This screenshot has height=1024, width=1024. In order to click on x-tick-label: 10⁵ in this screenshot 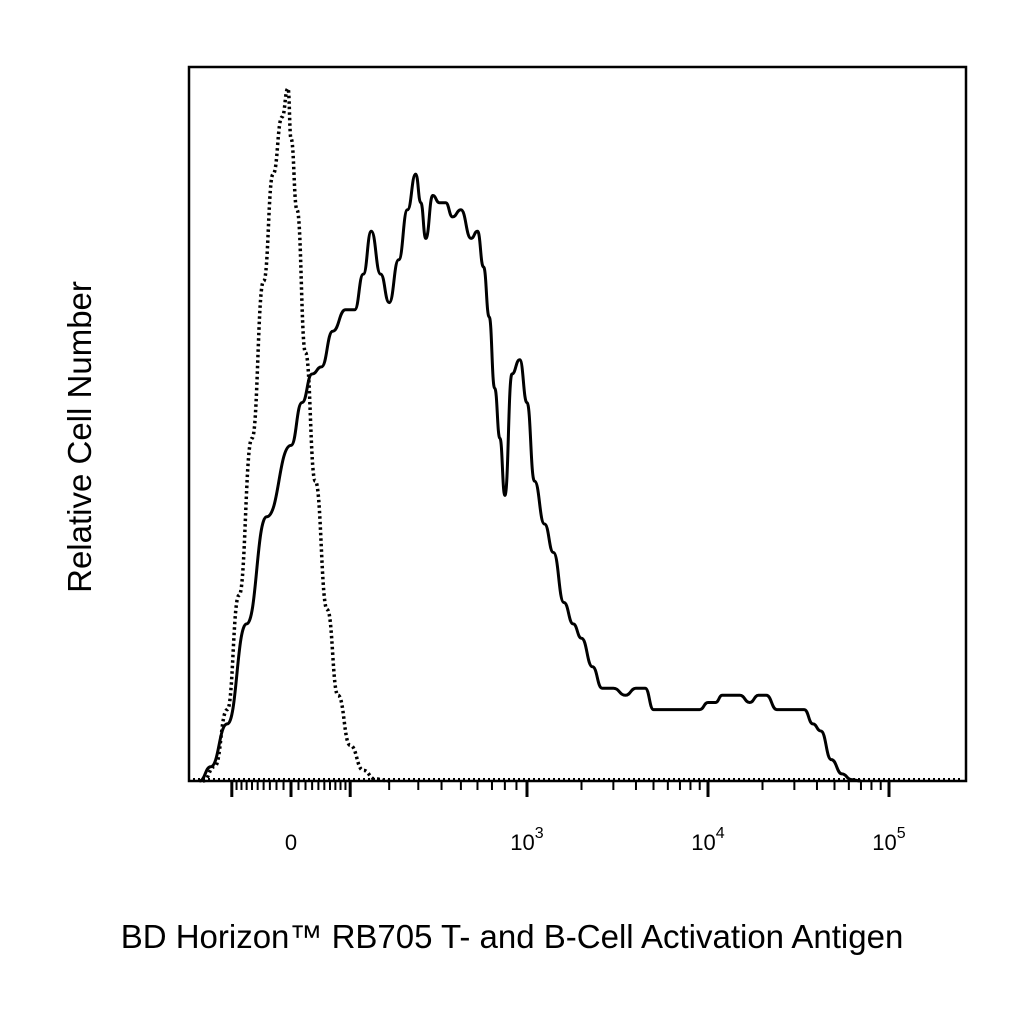, I will do `click(888, 840)`.